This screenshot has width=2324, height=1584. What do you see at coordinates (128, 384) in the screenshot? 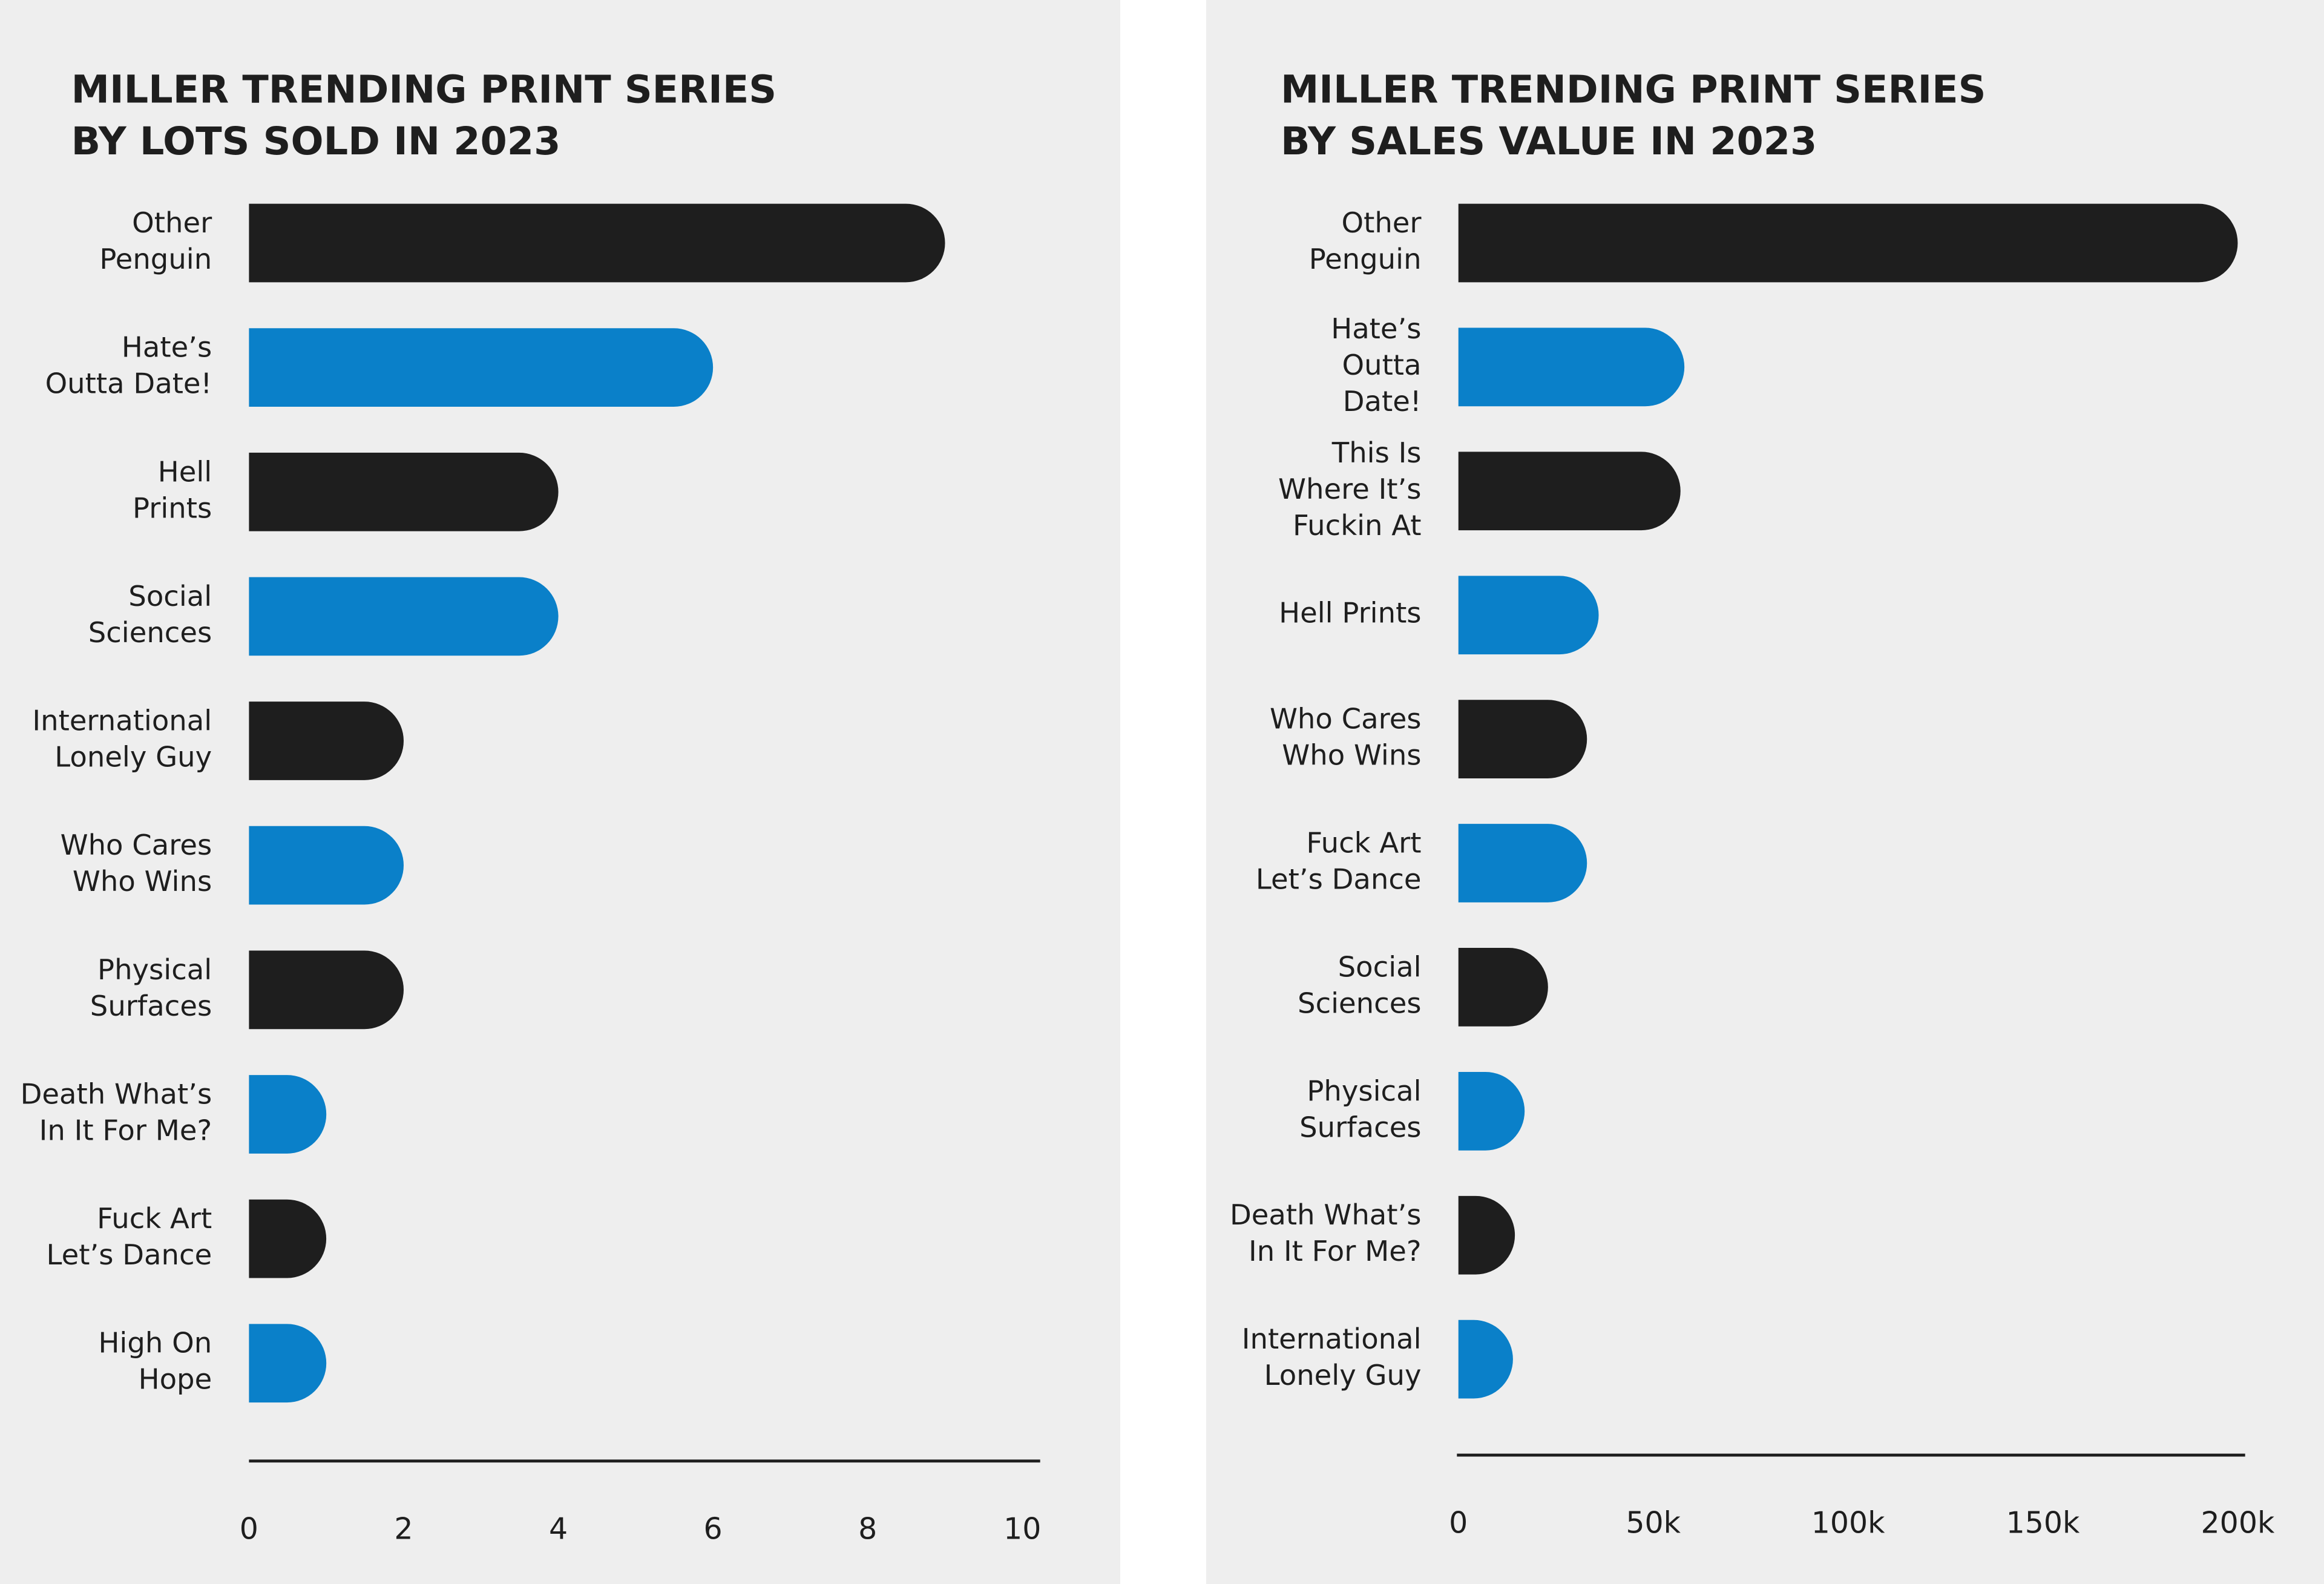
I see `category-label: Outta Date!` at bounding box center [128, 384].